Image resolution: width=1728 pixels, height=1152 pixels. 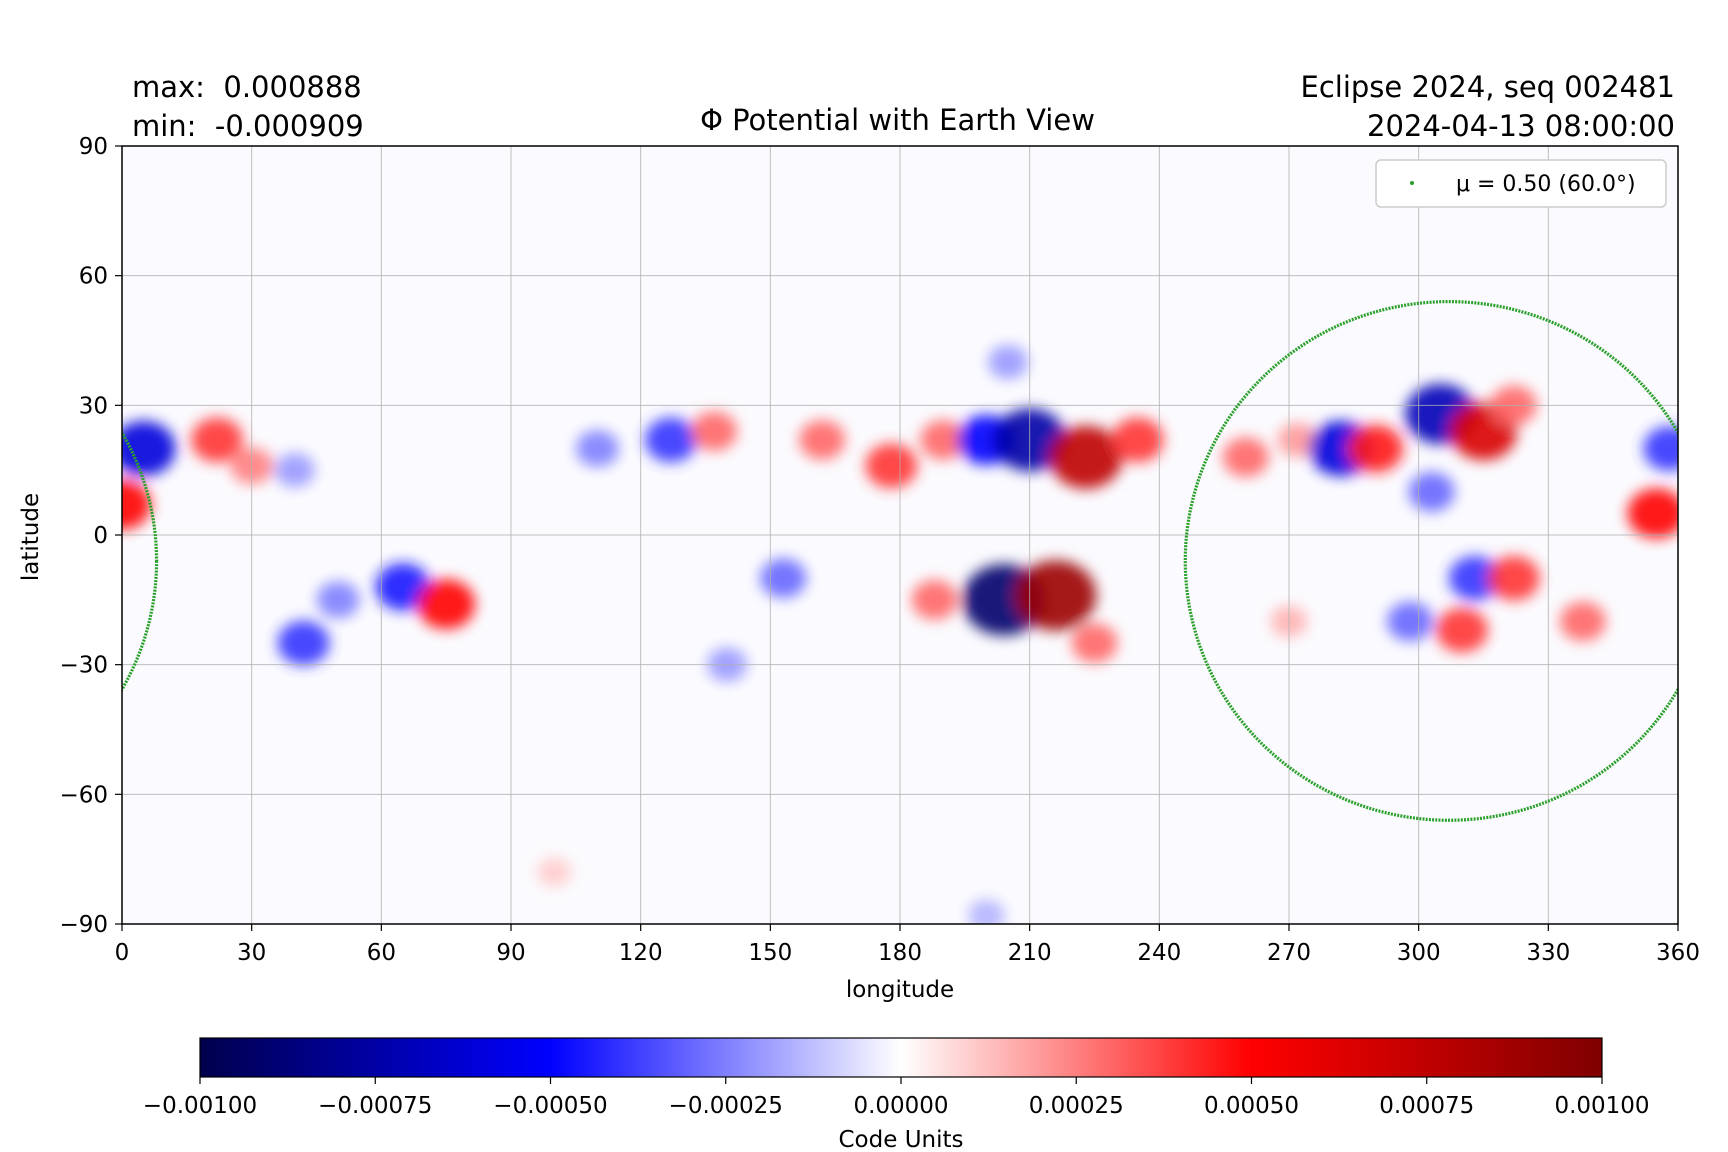 What do you see at coordinates (1076, 1106) in the screenshot?
I see `colorbar-tick-label: 0.00025` at bounding box center [1076, 1106].